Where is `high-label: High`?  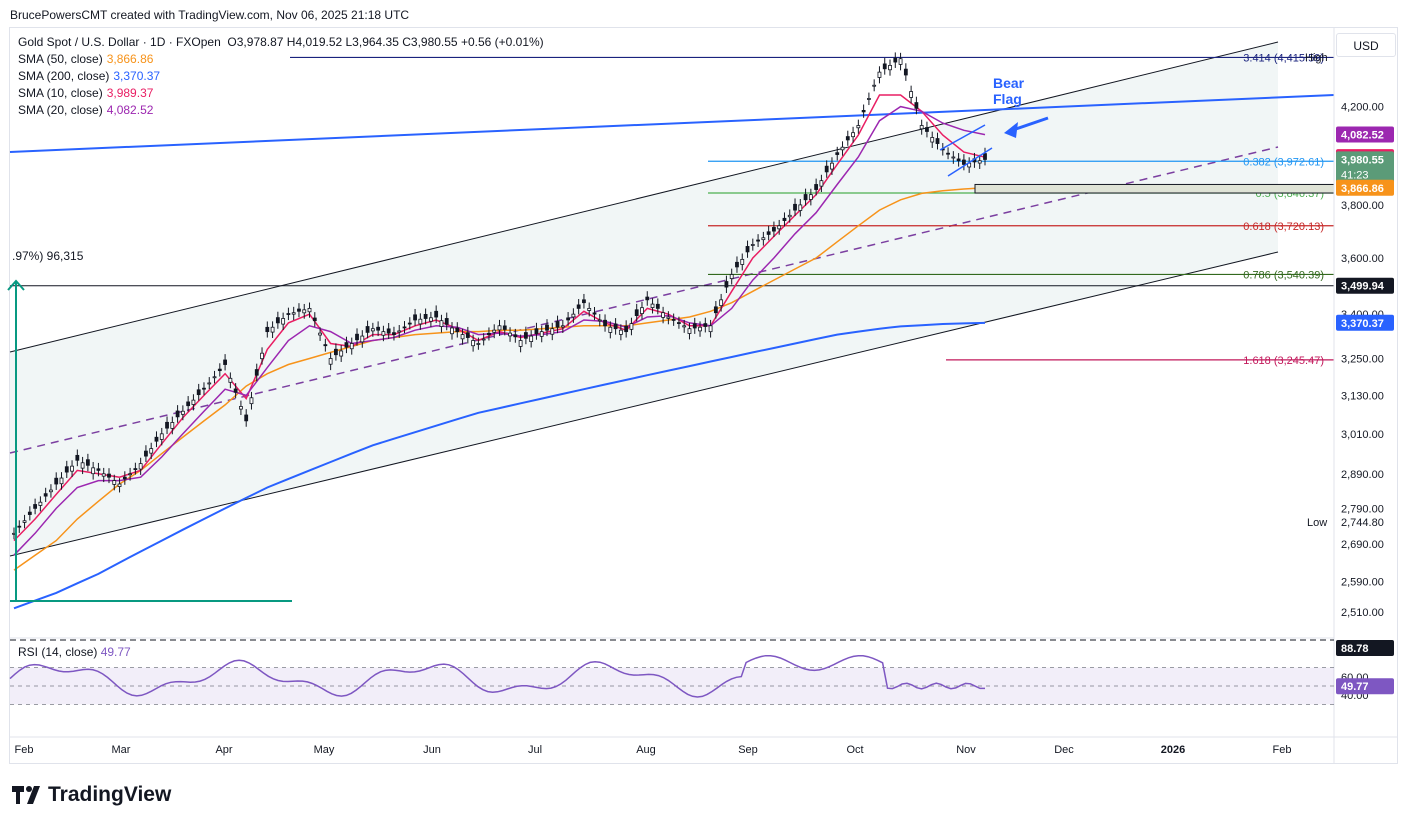
high-label: High is located at coordinates (1316, 58).